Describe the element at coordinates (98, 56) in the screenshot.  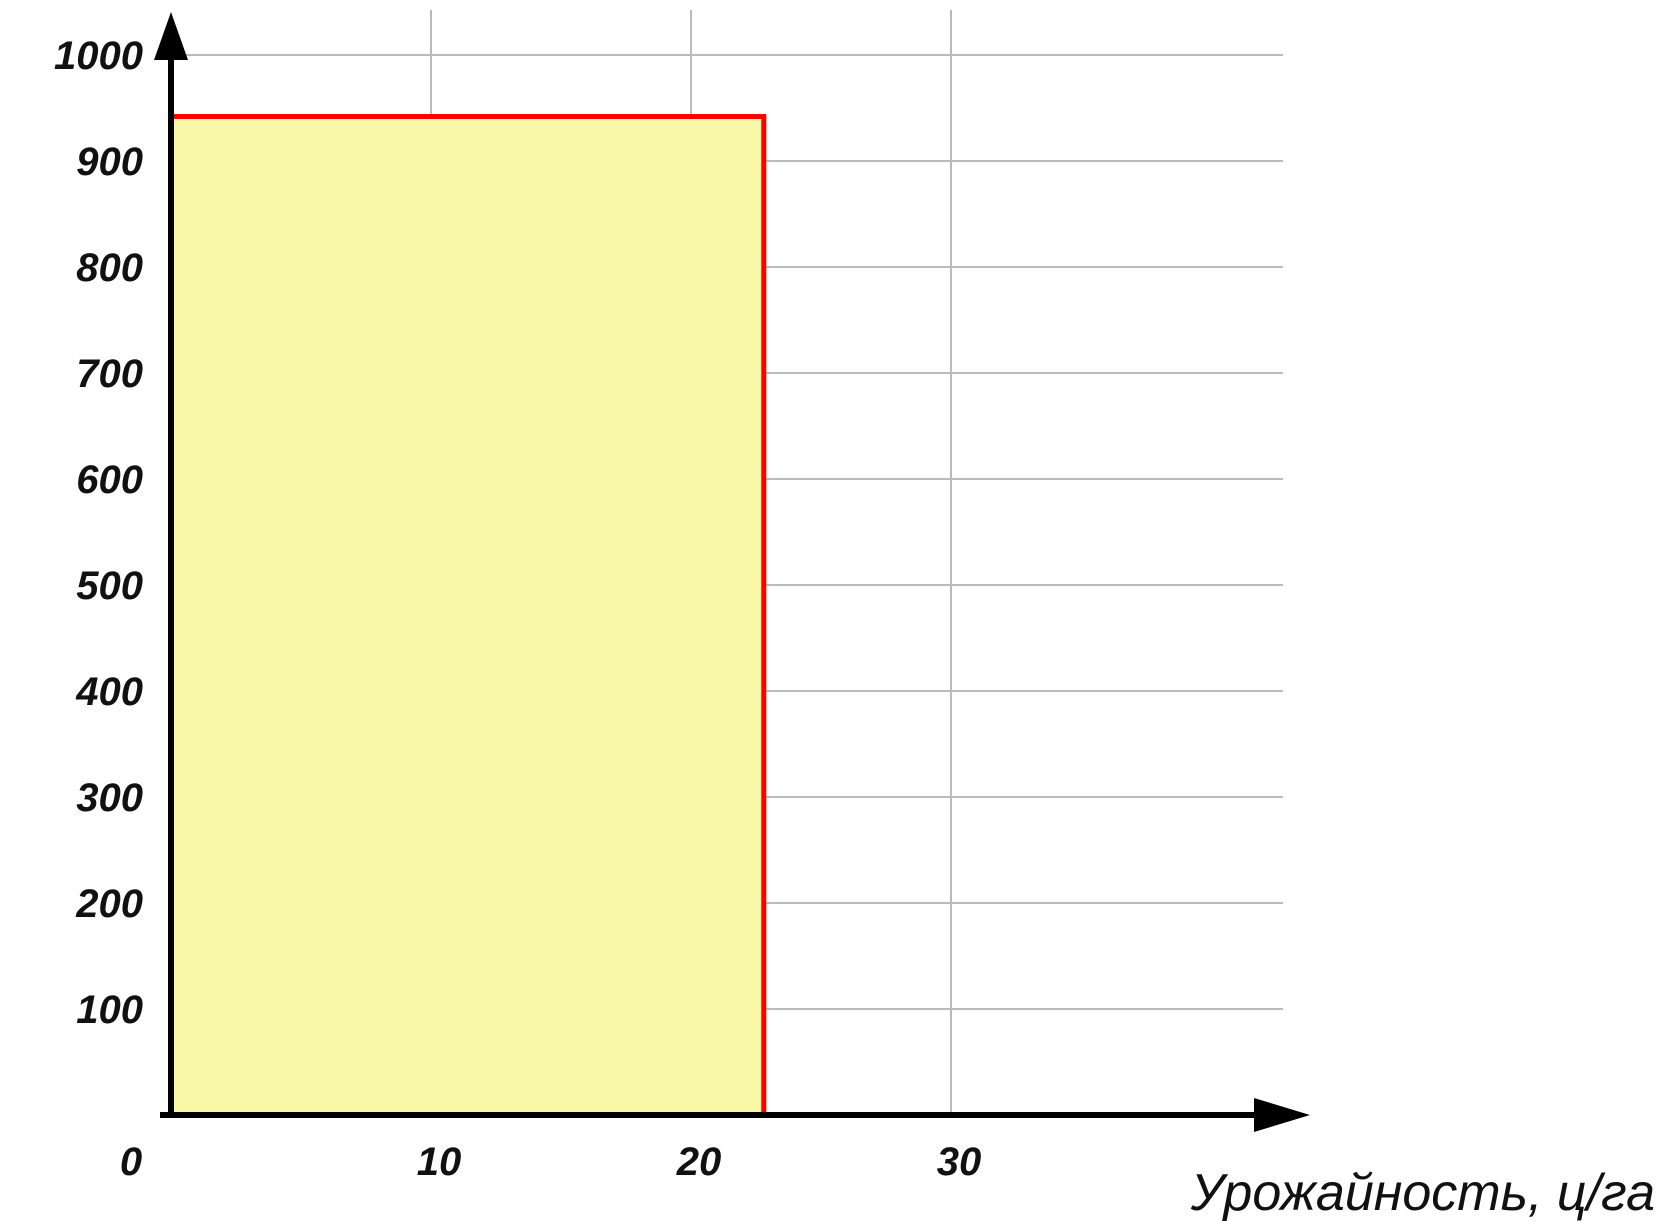
I see `y-tick-label: 1000` at that location.